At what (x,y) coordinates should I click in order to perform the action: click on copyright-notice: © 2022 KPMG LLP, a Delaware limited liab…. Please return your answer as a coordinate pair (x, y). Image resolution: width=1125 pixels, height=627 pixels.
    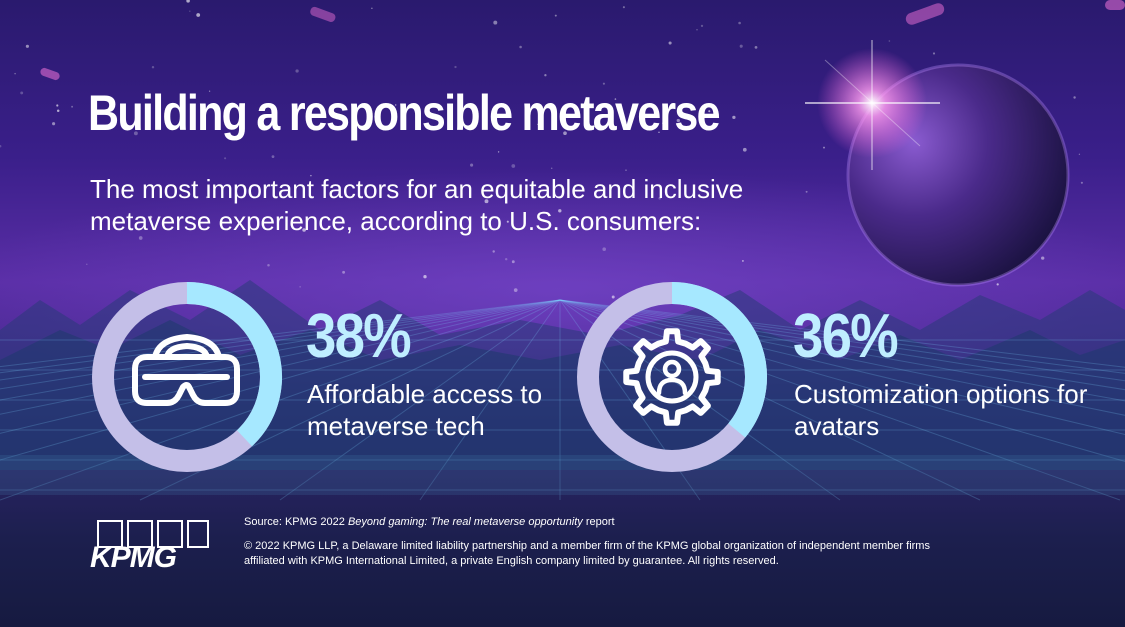
    Looking at the image, I should click on (587, 553).